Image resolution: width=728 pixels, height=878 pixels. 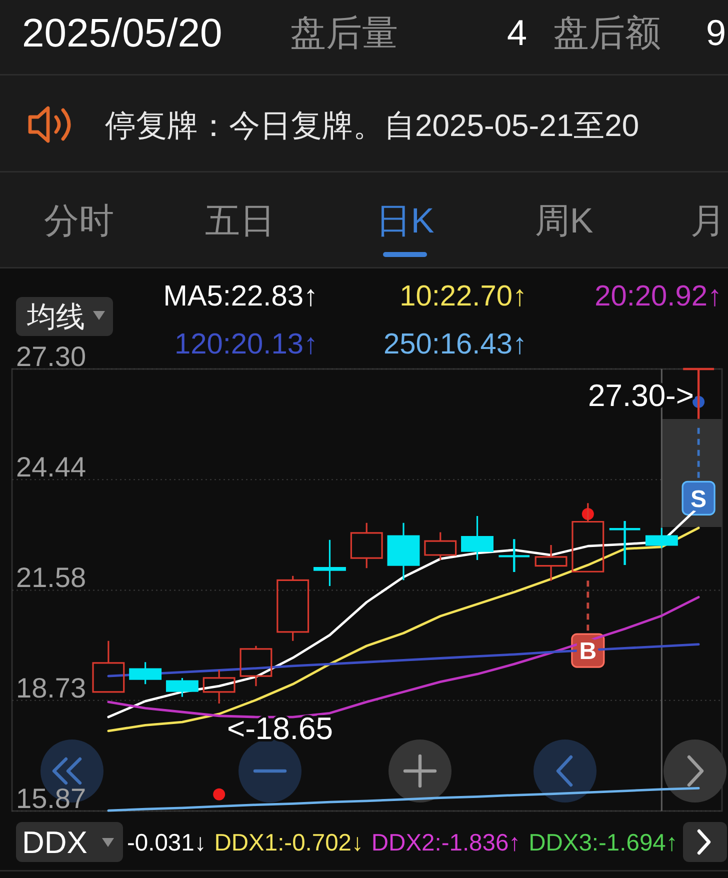 What do you see at coordinates (55, 317) in the screenshot?
I see `text: 均线` at bounding box center [55, 317].